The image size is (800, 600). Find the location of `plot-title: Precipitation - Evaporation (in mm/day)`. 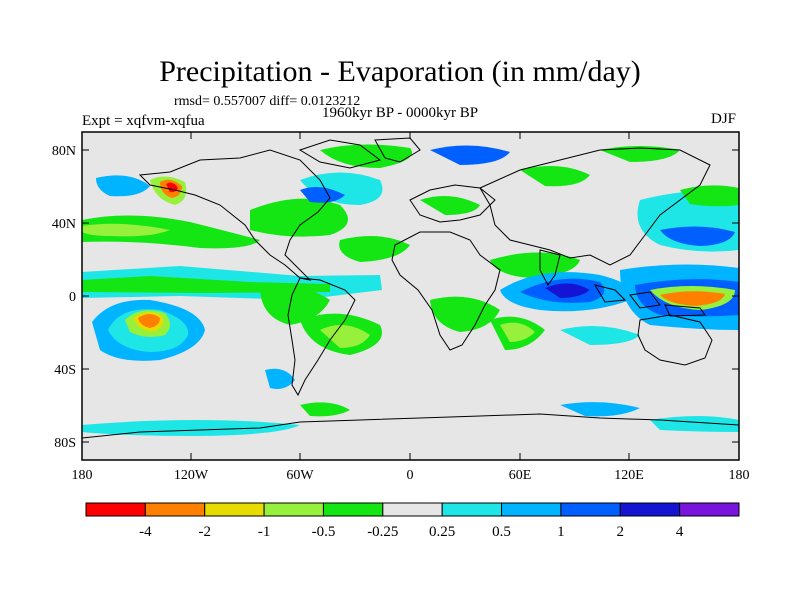

plot-title: Precipitation - Evaporation (in mm/day) is located at coordinates (400, 71).